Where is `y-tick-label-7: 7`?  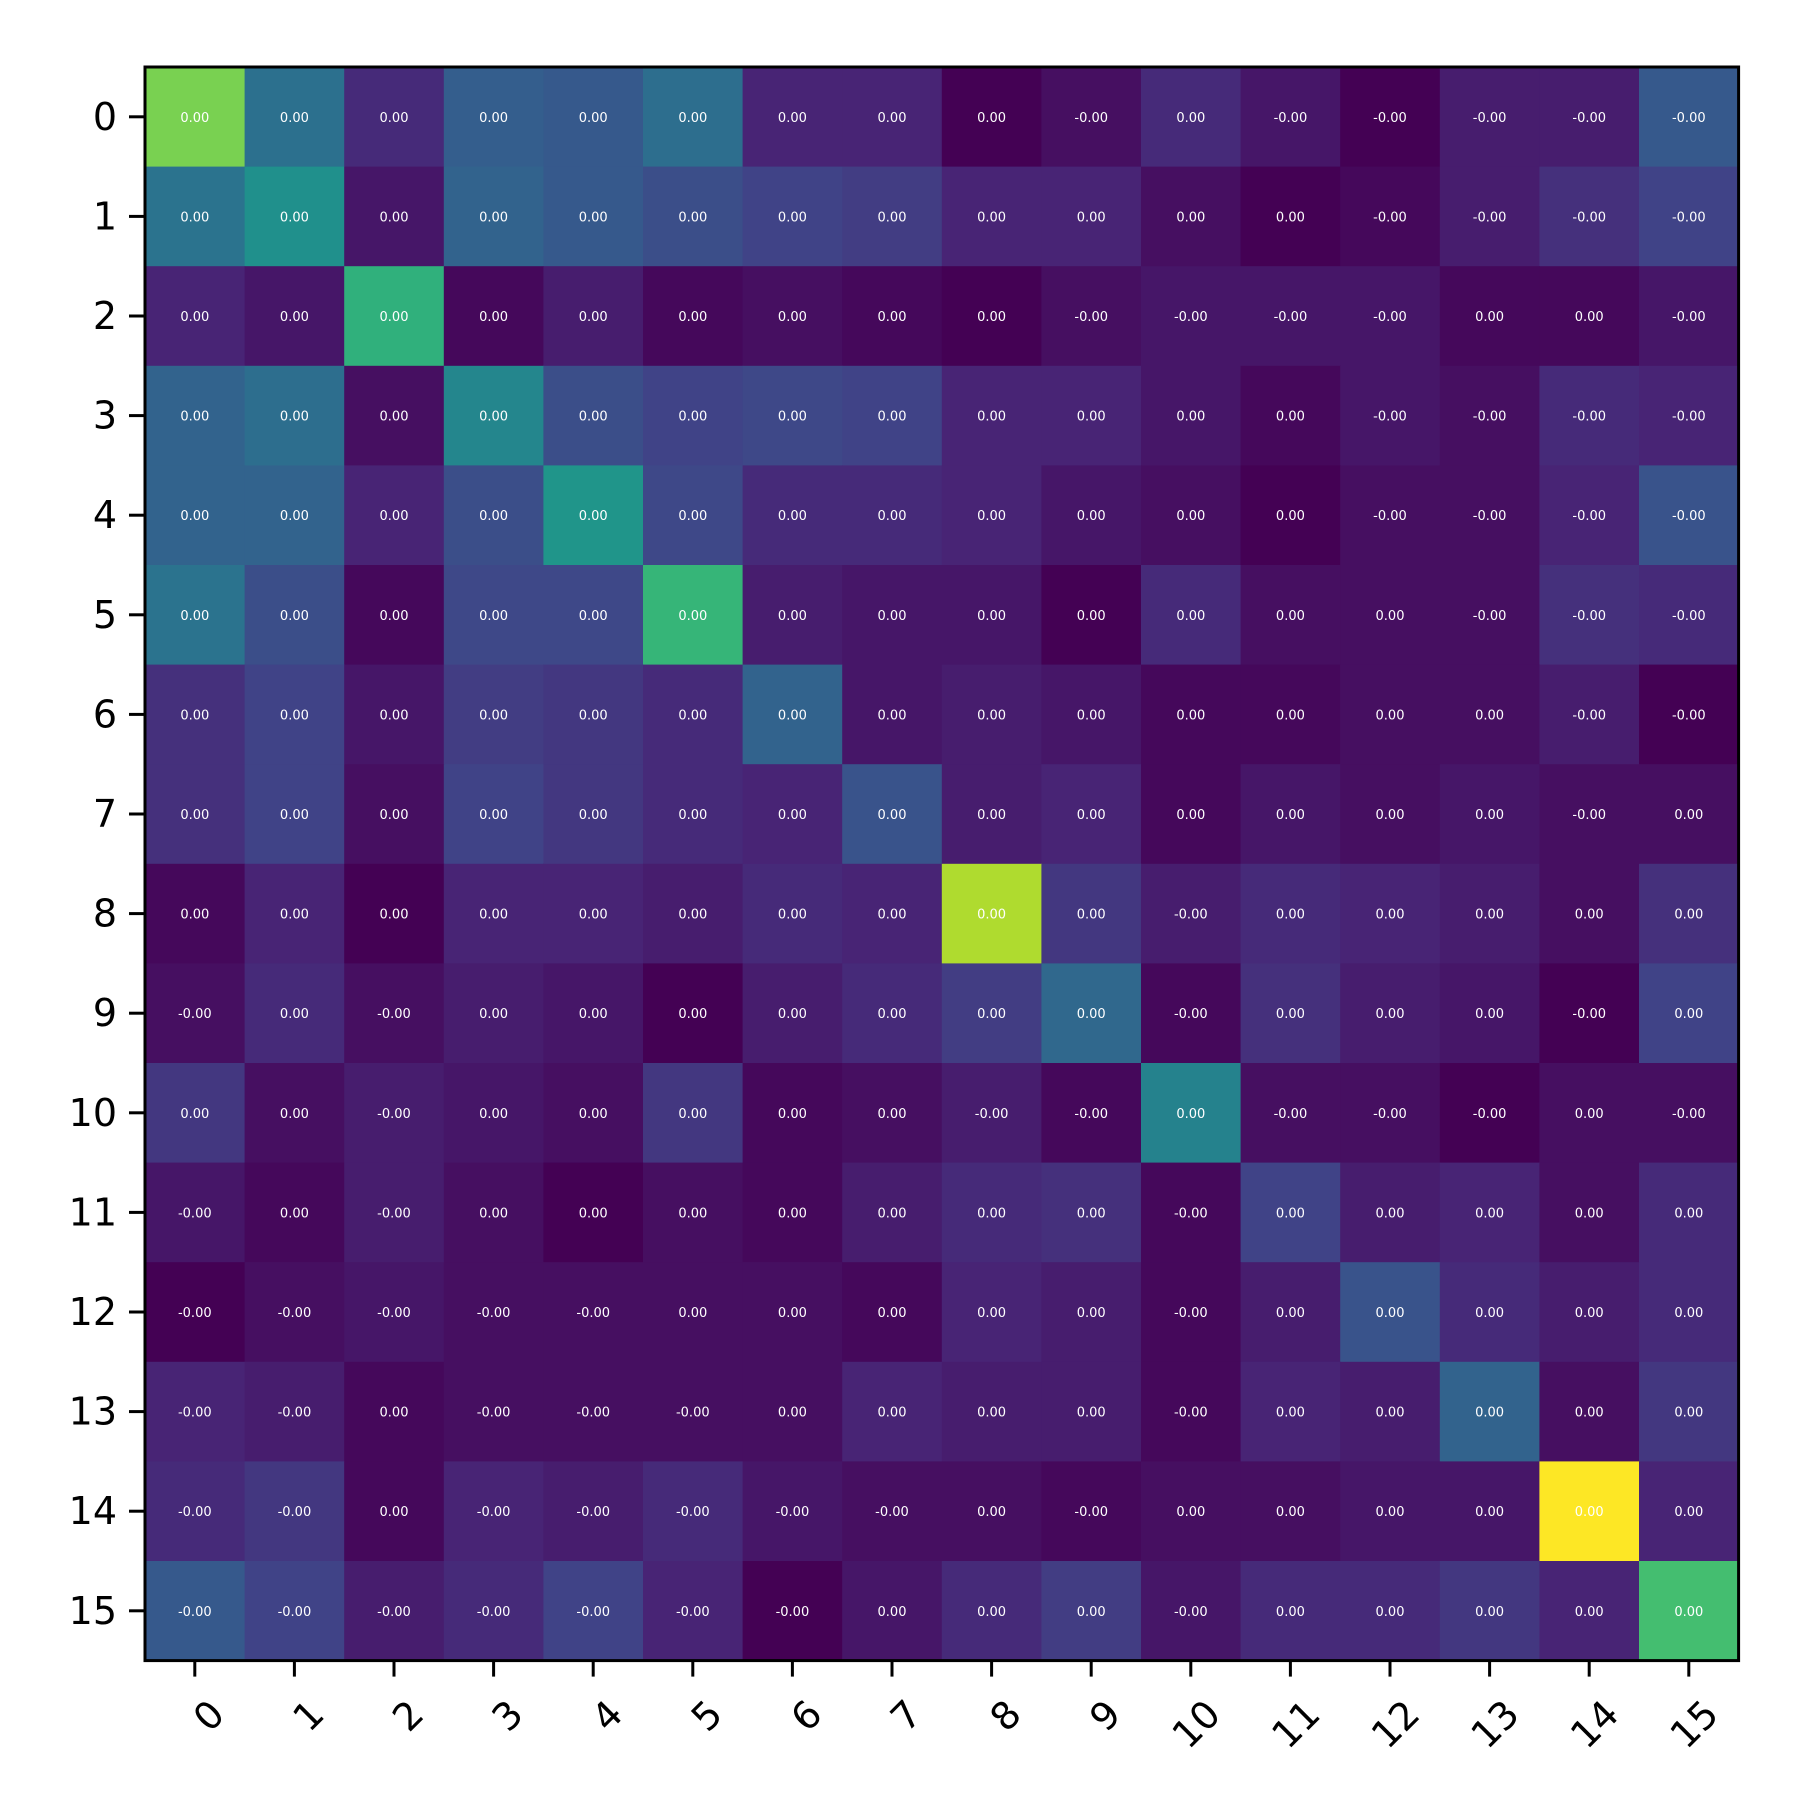
y-tick-label-7: 7 is located at coordinates (105, 814).